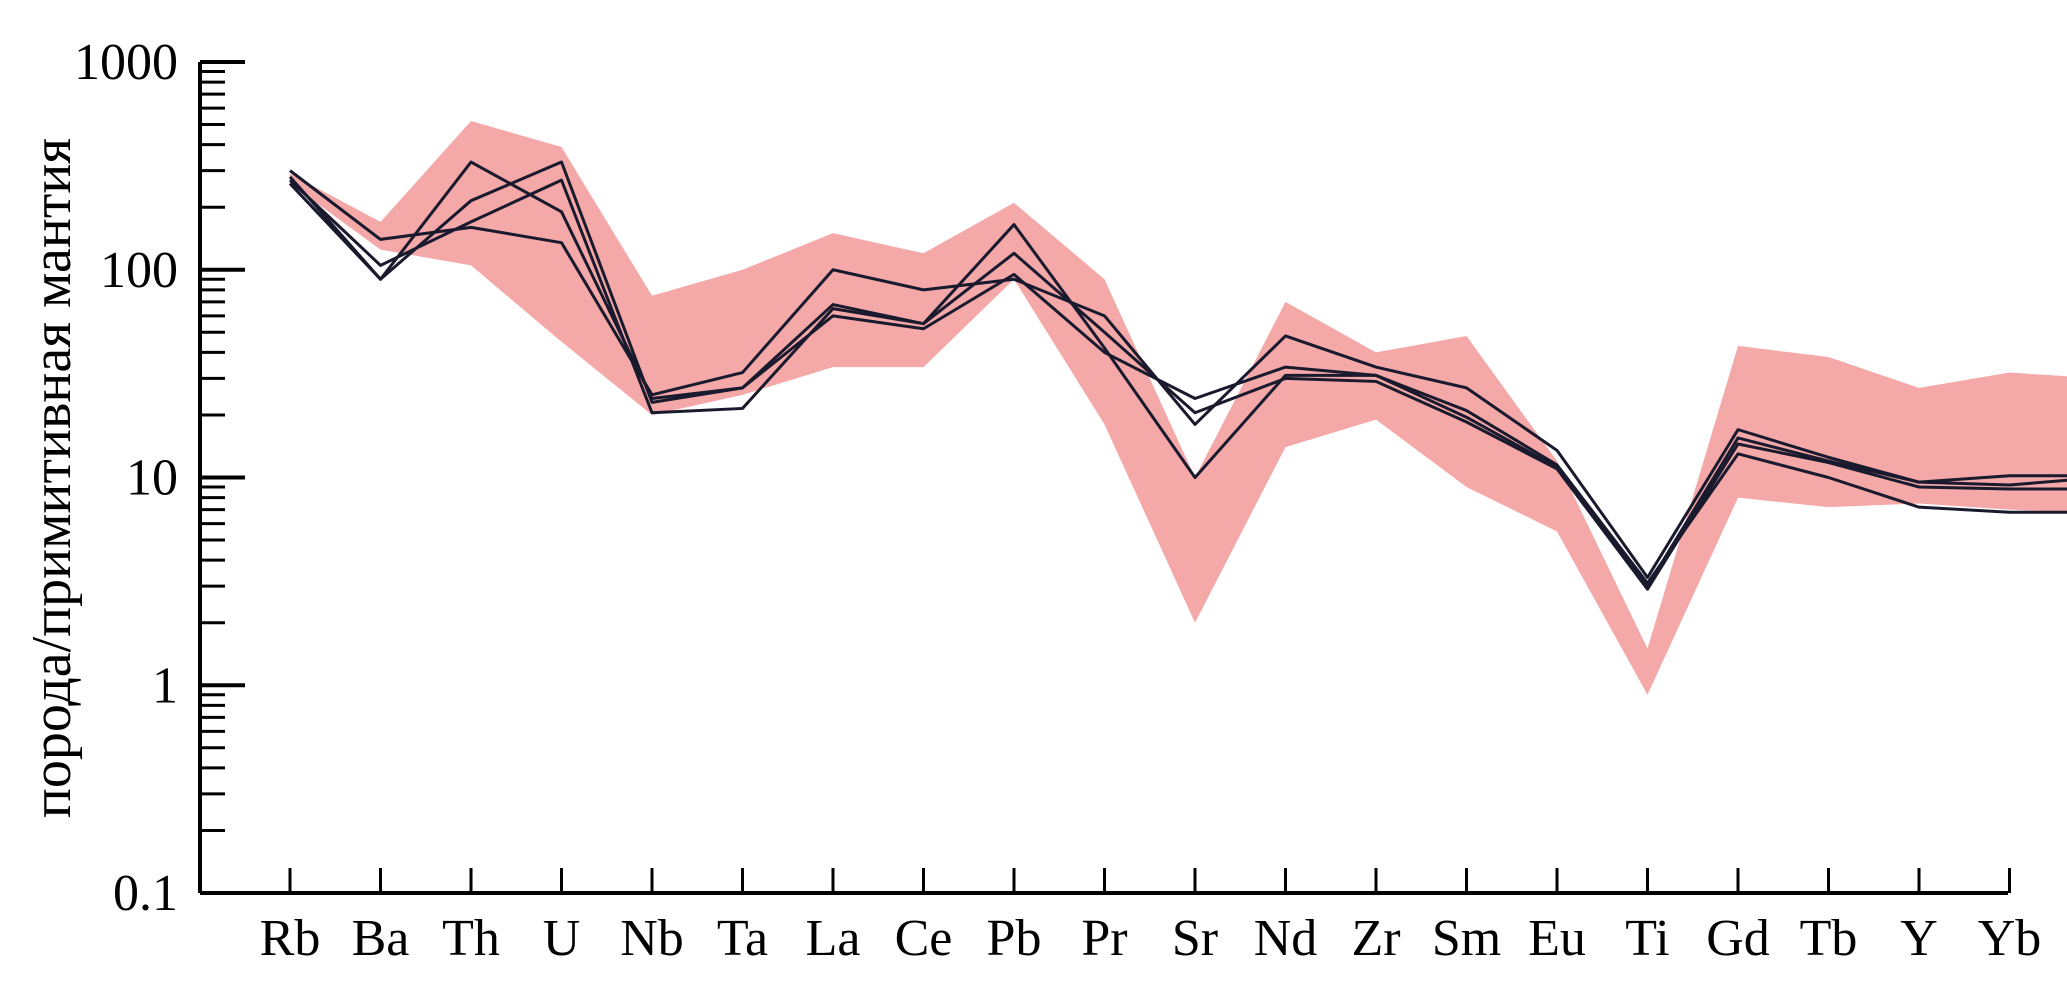  What do you see at coordinates (742, 938) in the screenshot?
I see `x-tick-label: Ta` at bounding box center [742, 938].